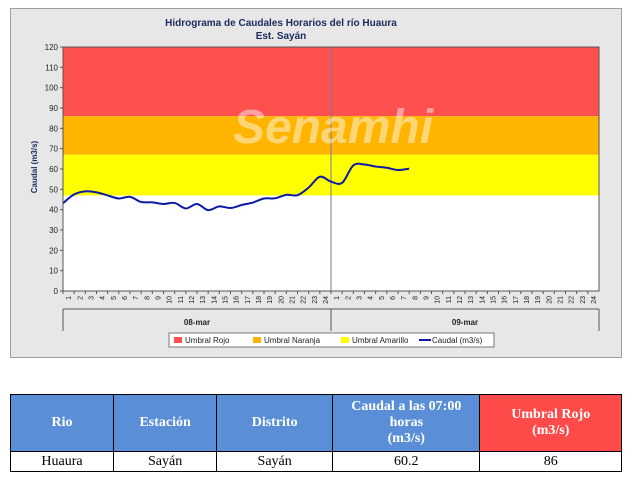 The image size is (637, 479). I want to click on header-caudal: Caudal a las 07:00 horas (m3/s), so click(406, 423).